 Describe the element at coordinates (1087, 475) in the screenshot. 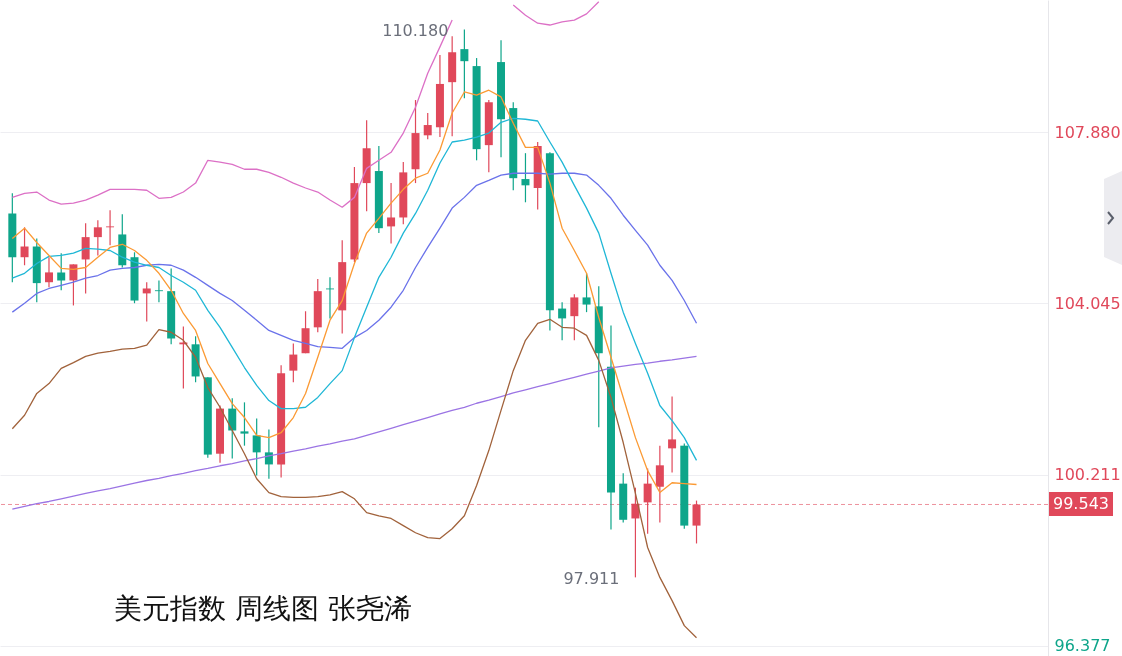

I see `y-tick-label: 100.211` at that location.